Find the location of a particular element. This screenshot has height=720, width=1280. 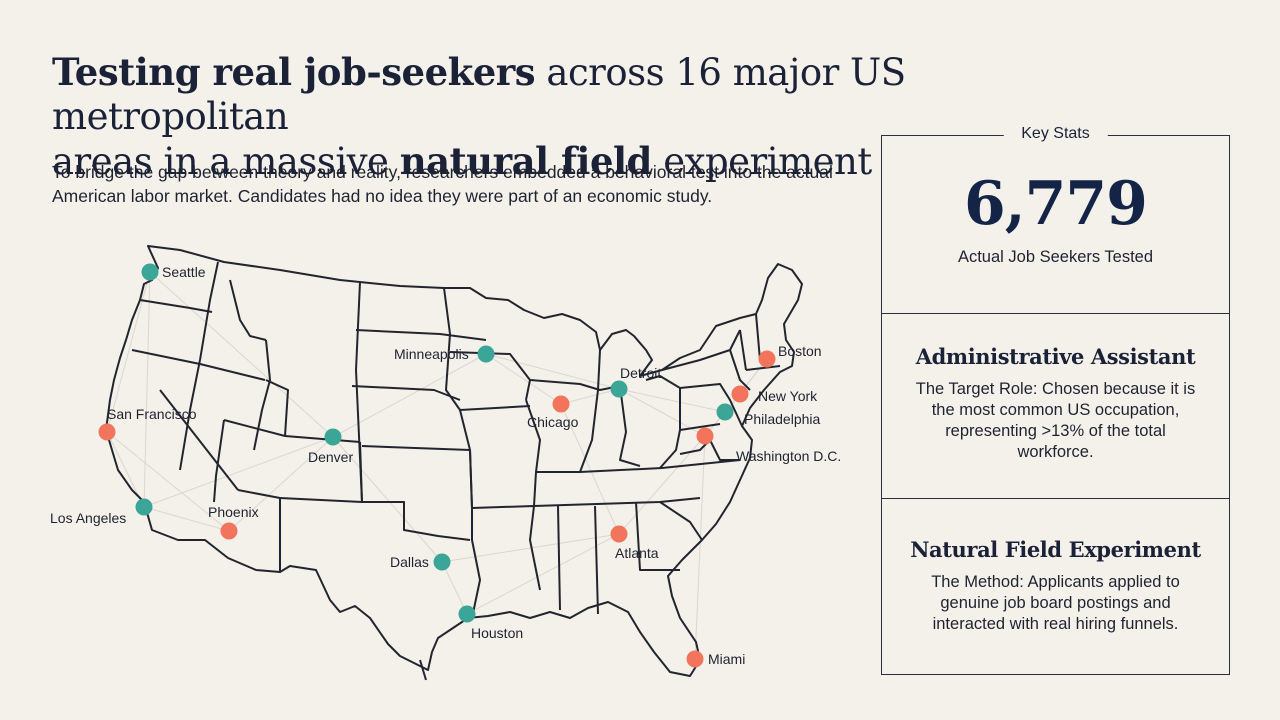

city-label: New York is located at coordinates (788, 396).